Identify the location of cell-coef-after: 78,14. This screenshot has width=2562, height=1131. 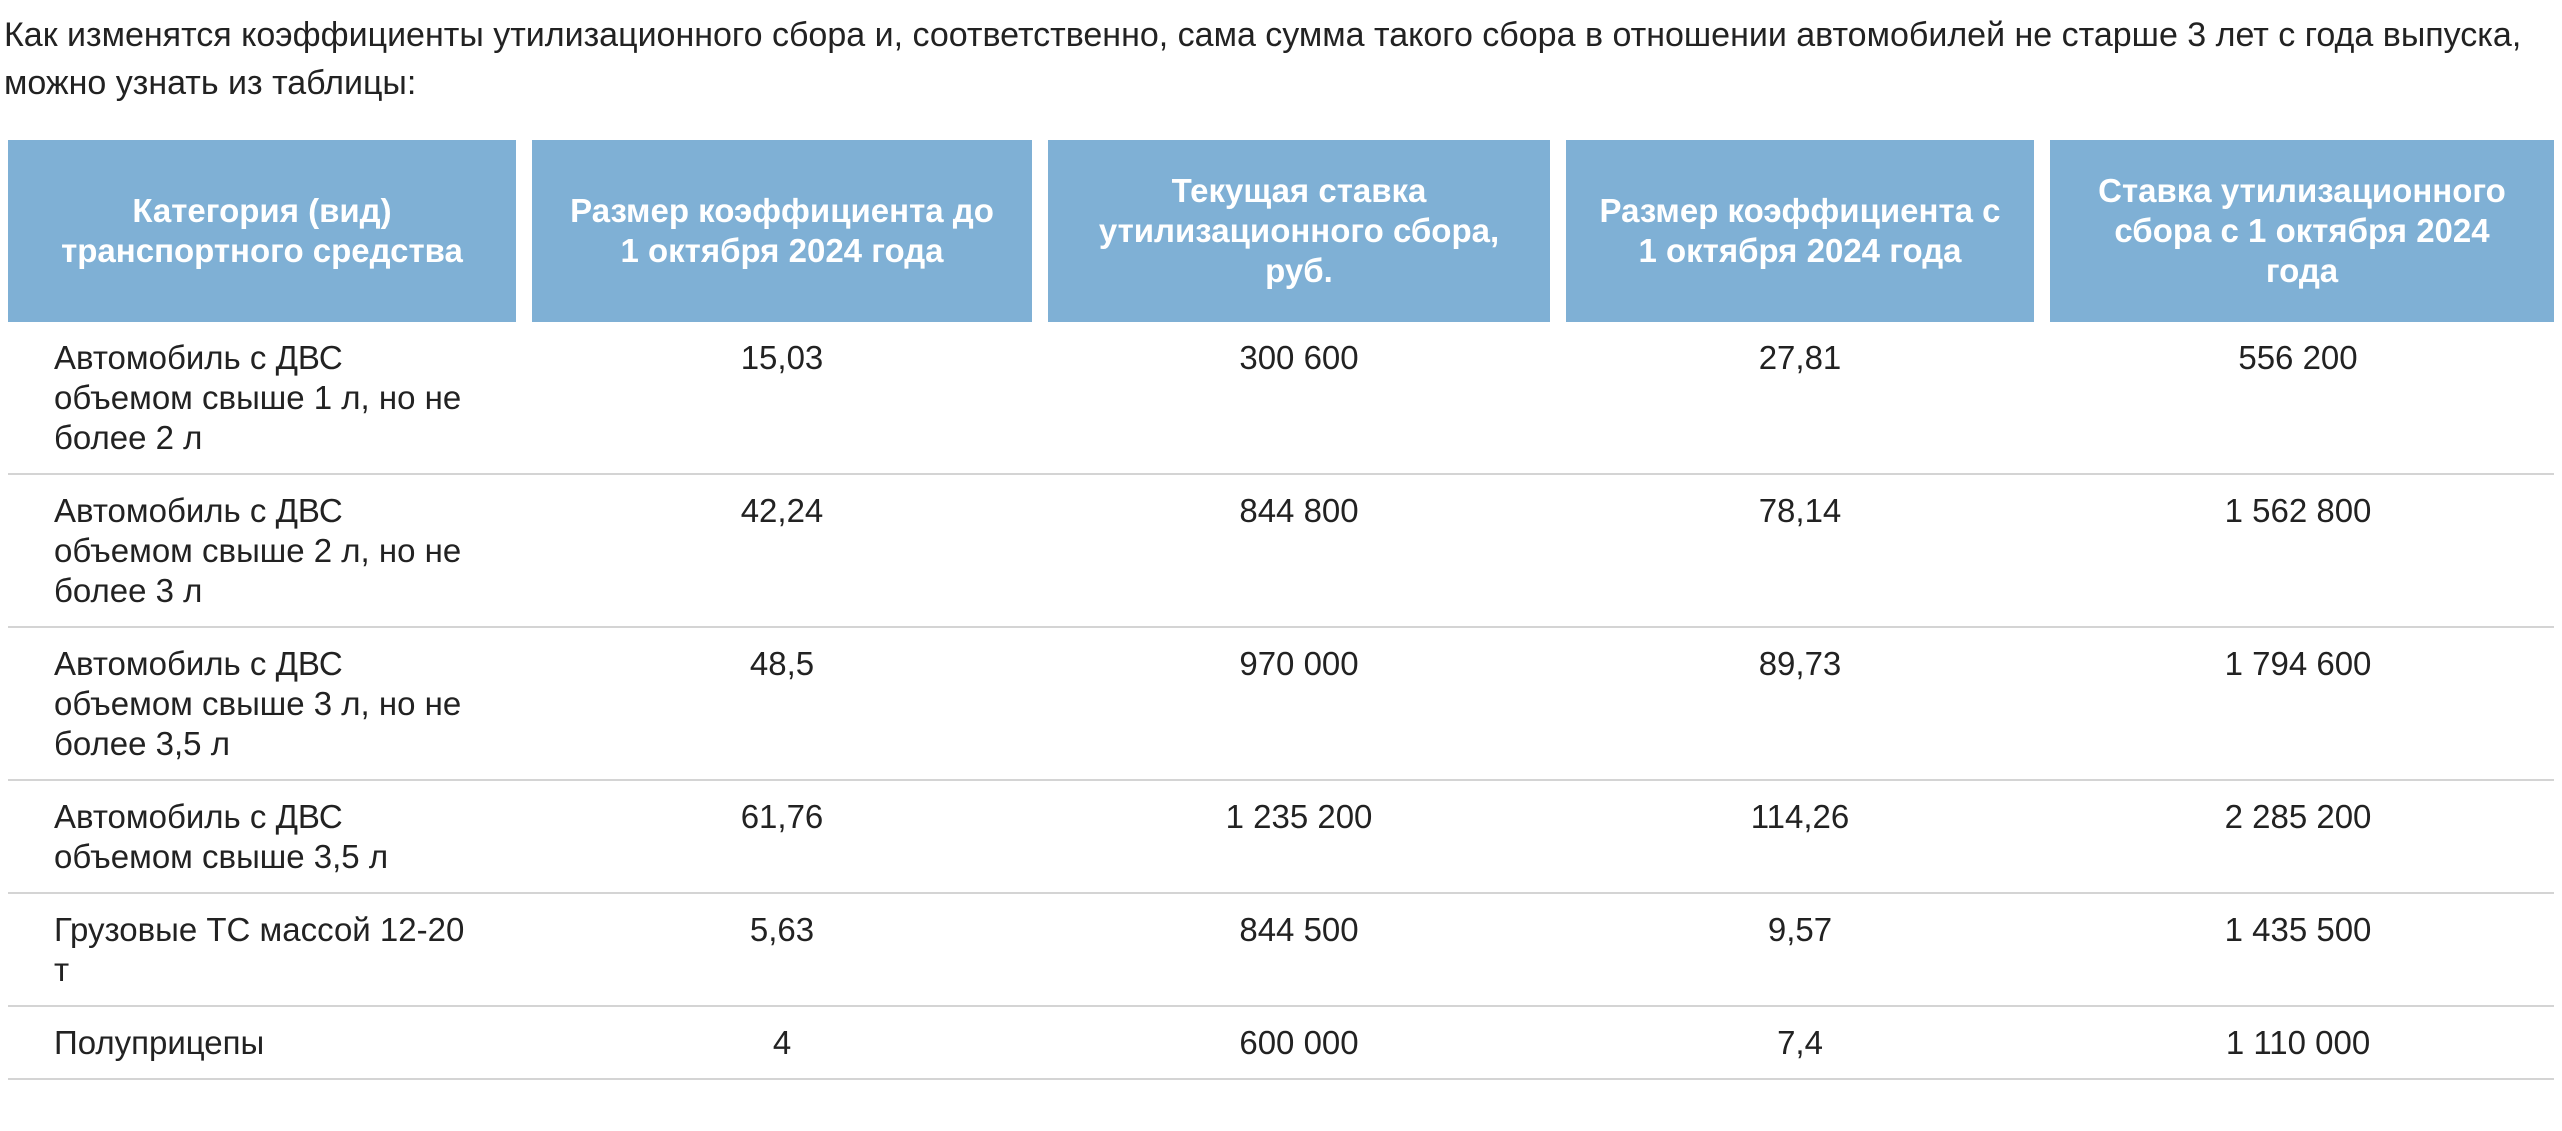
(1800, 551).